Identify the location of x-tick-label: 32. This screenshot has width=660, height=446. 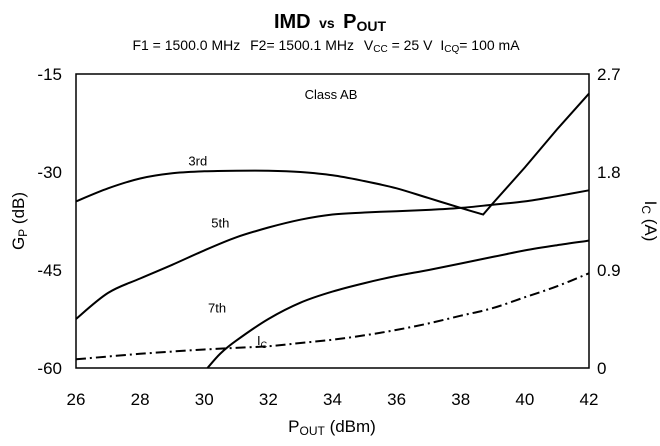
(268, 399).